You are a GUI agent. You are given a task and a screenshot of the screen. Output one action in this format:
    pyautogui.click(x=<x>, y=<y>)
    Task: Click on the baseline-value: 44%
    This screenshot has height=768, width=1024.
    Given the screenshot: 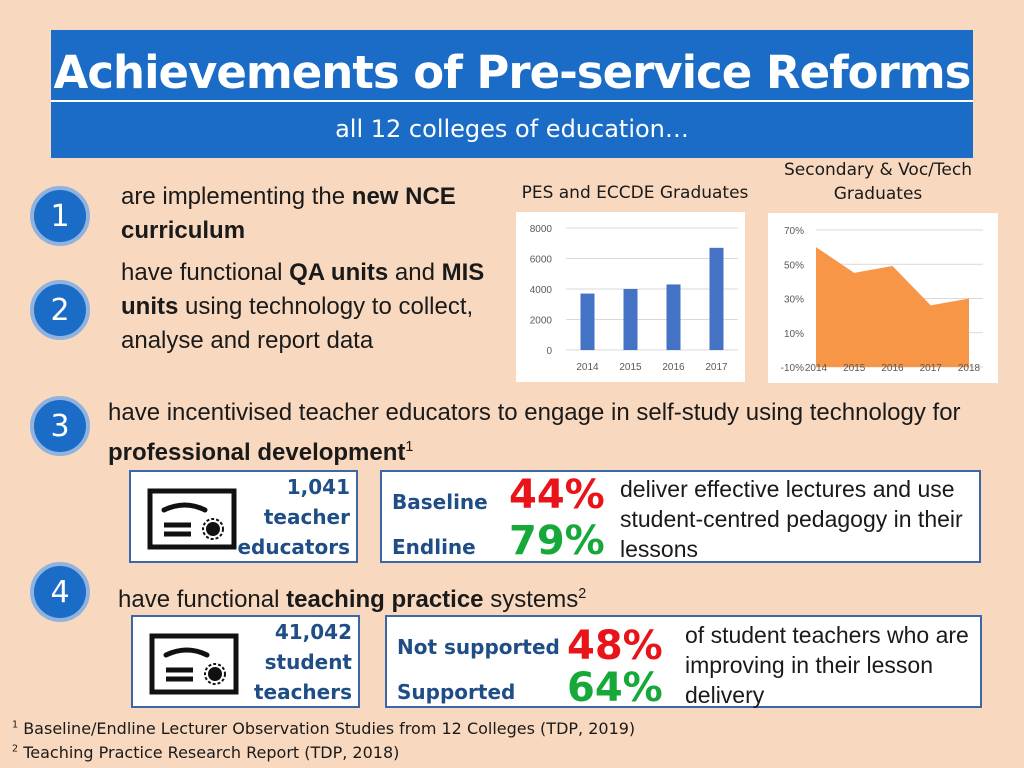 What is the action you would take?
    pyautogui.click(x=557, y=495)
    